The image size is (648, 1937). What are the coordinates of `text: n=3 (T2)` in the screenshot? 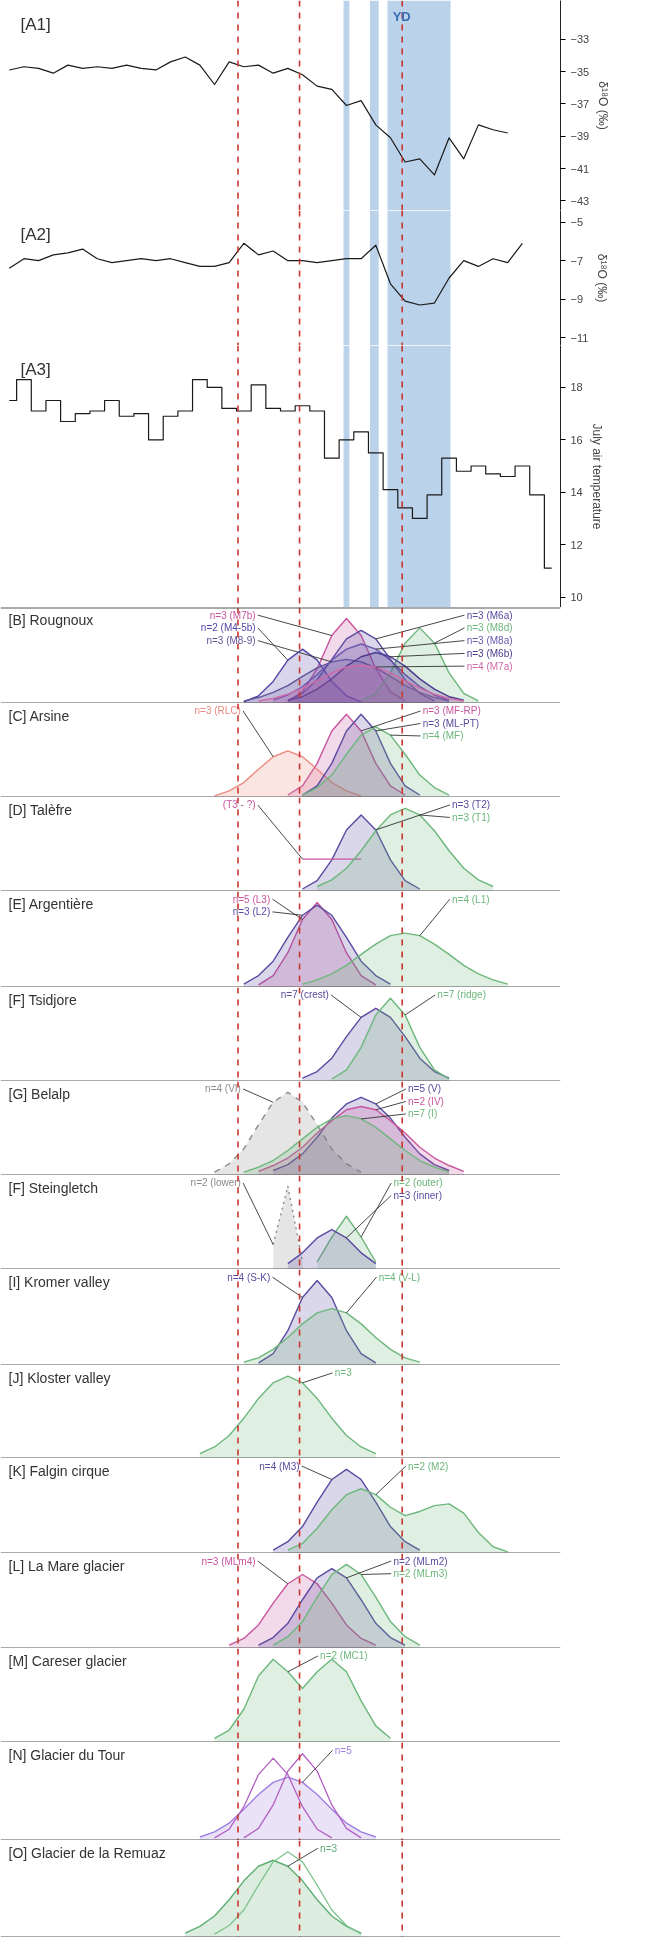 It's located at (471, 805).